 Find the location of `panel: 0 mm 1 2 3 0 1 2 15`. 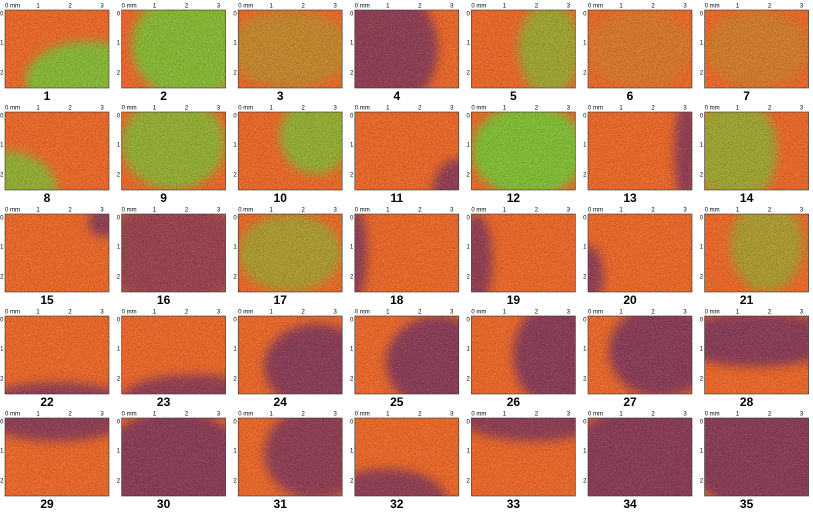

panel: 0 mm 1 2 3 0 1 2 15 is located at coordinates (55, 257).